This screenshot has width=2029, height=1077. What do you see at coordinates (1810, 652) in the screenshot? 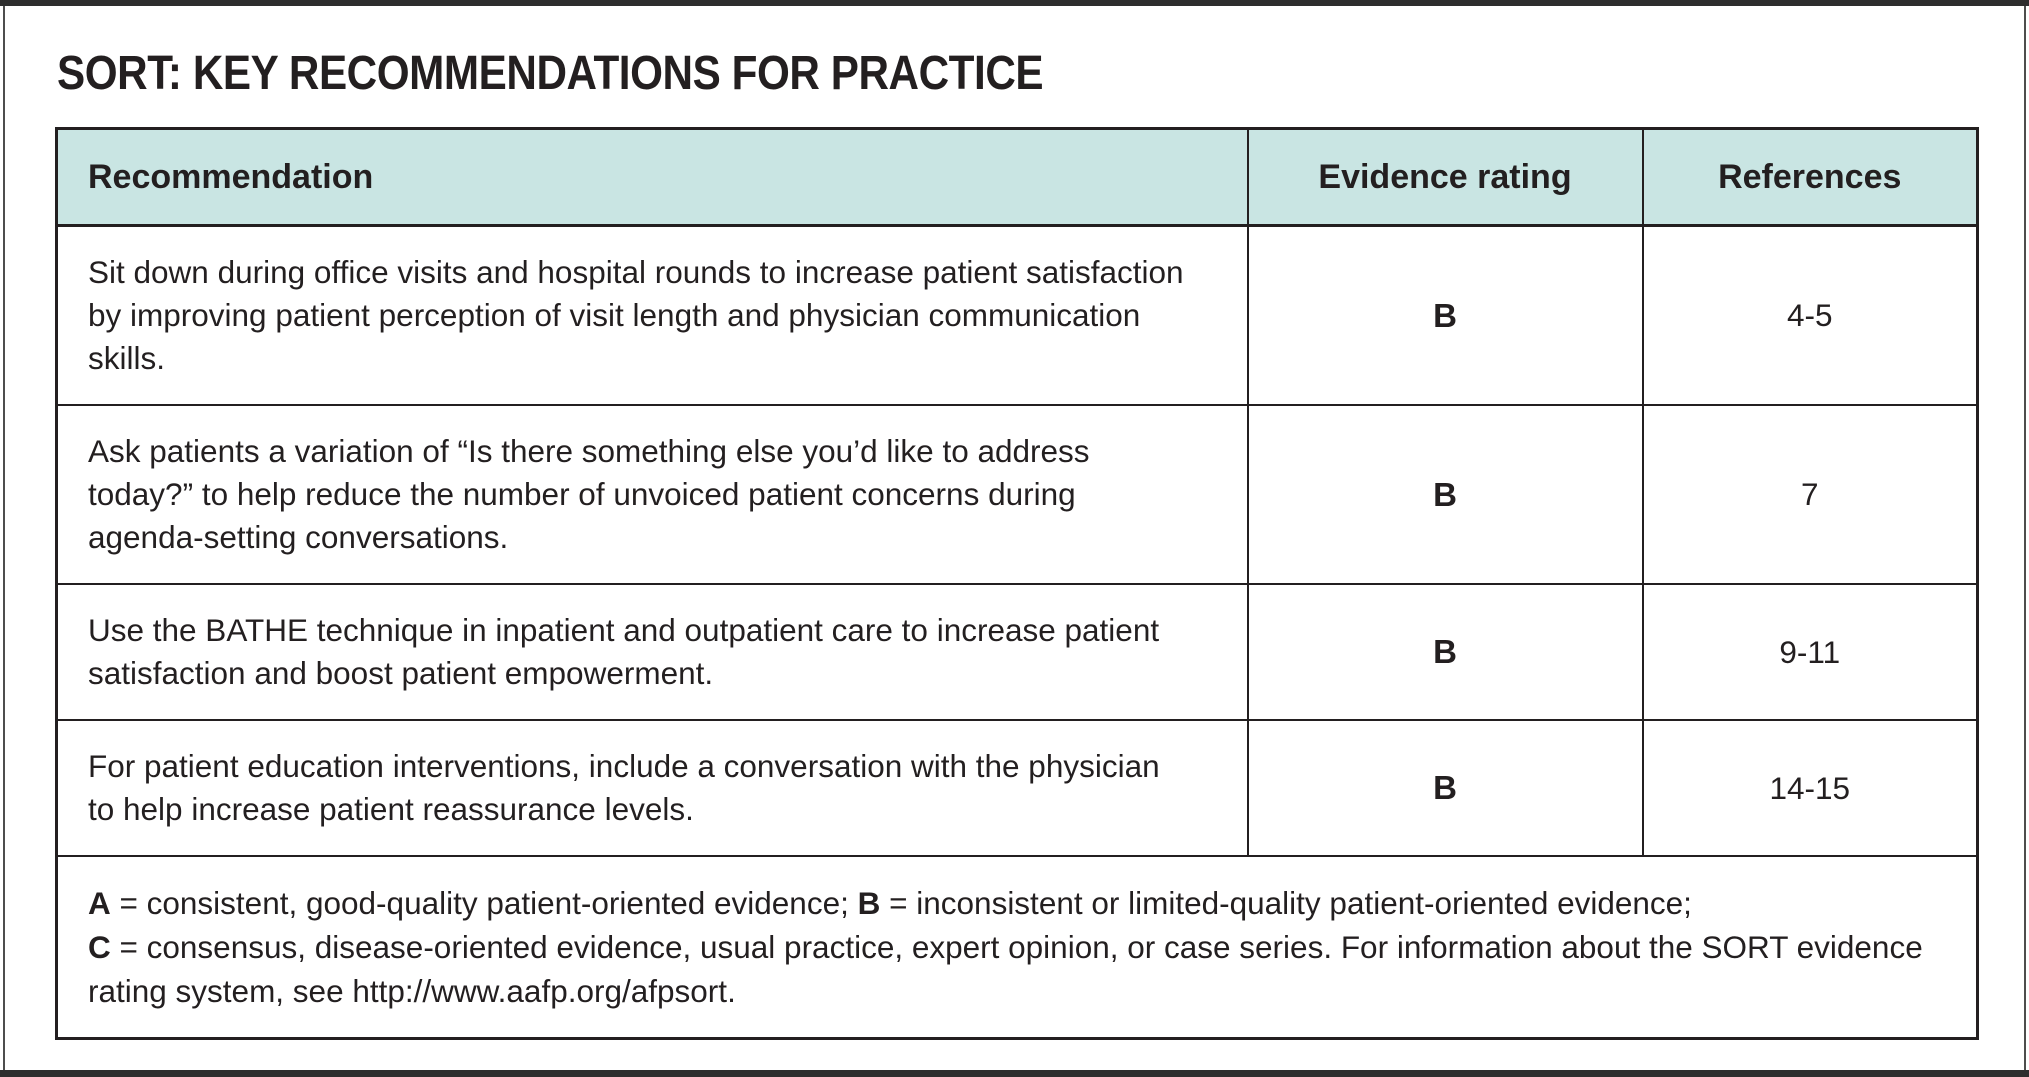
I see `references-cell: 9-11` at bounding box center [1810, 652].